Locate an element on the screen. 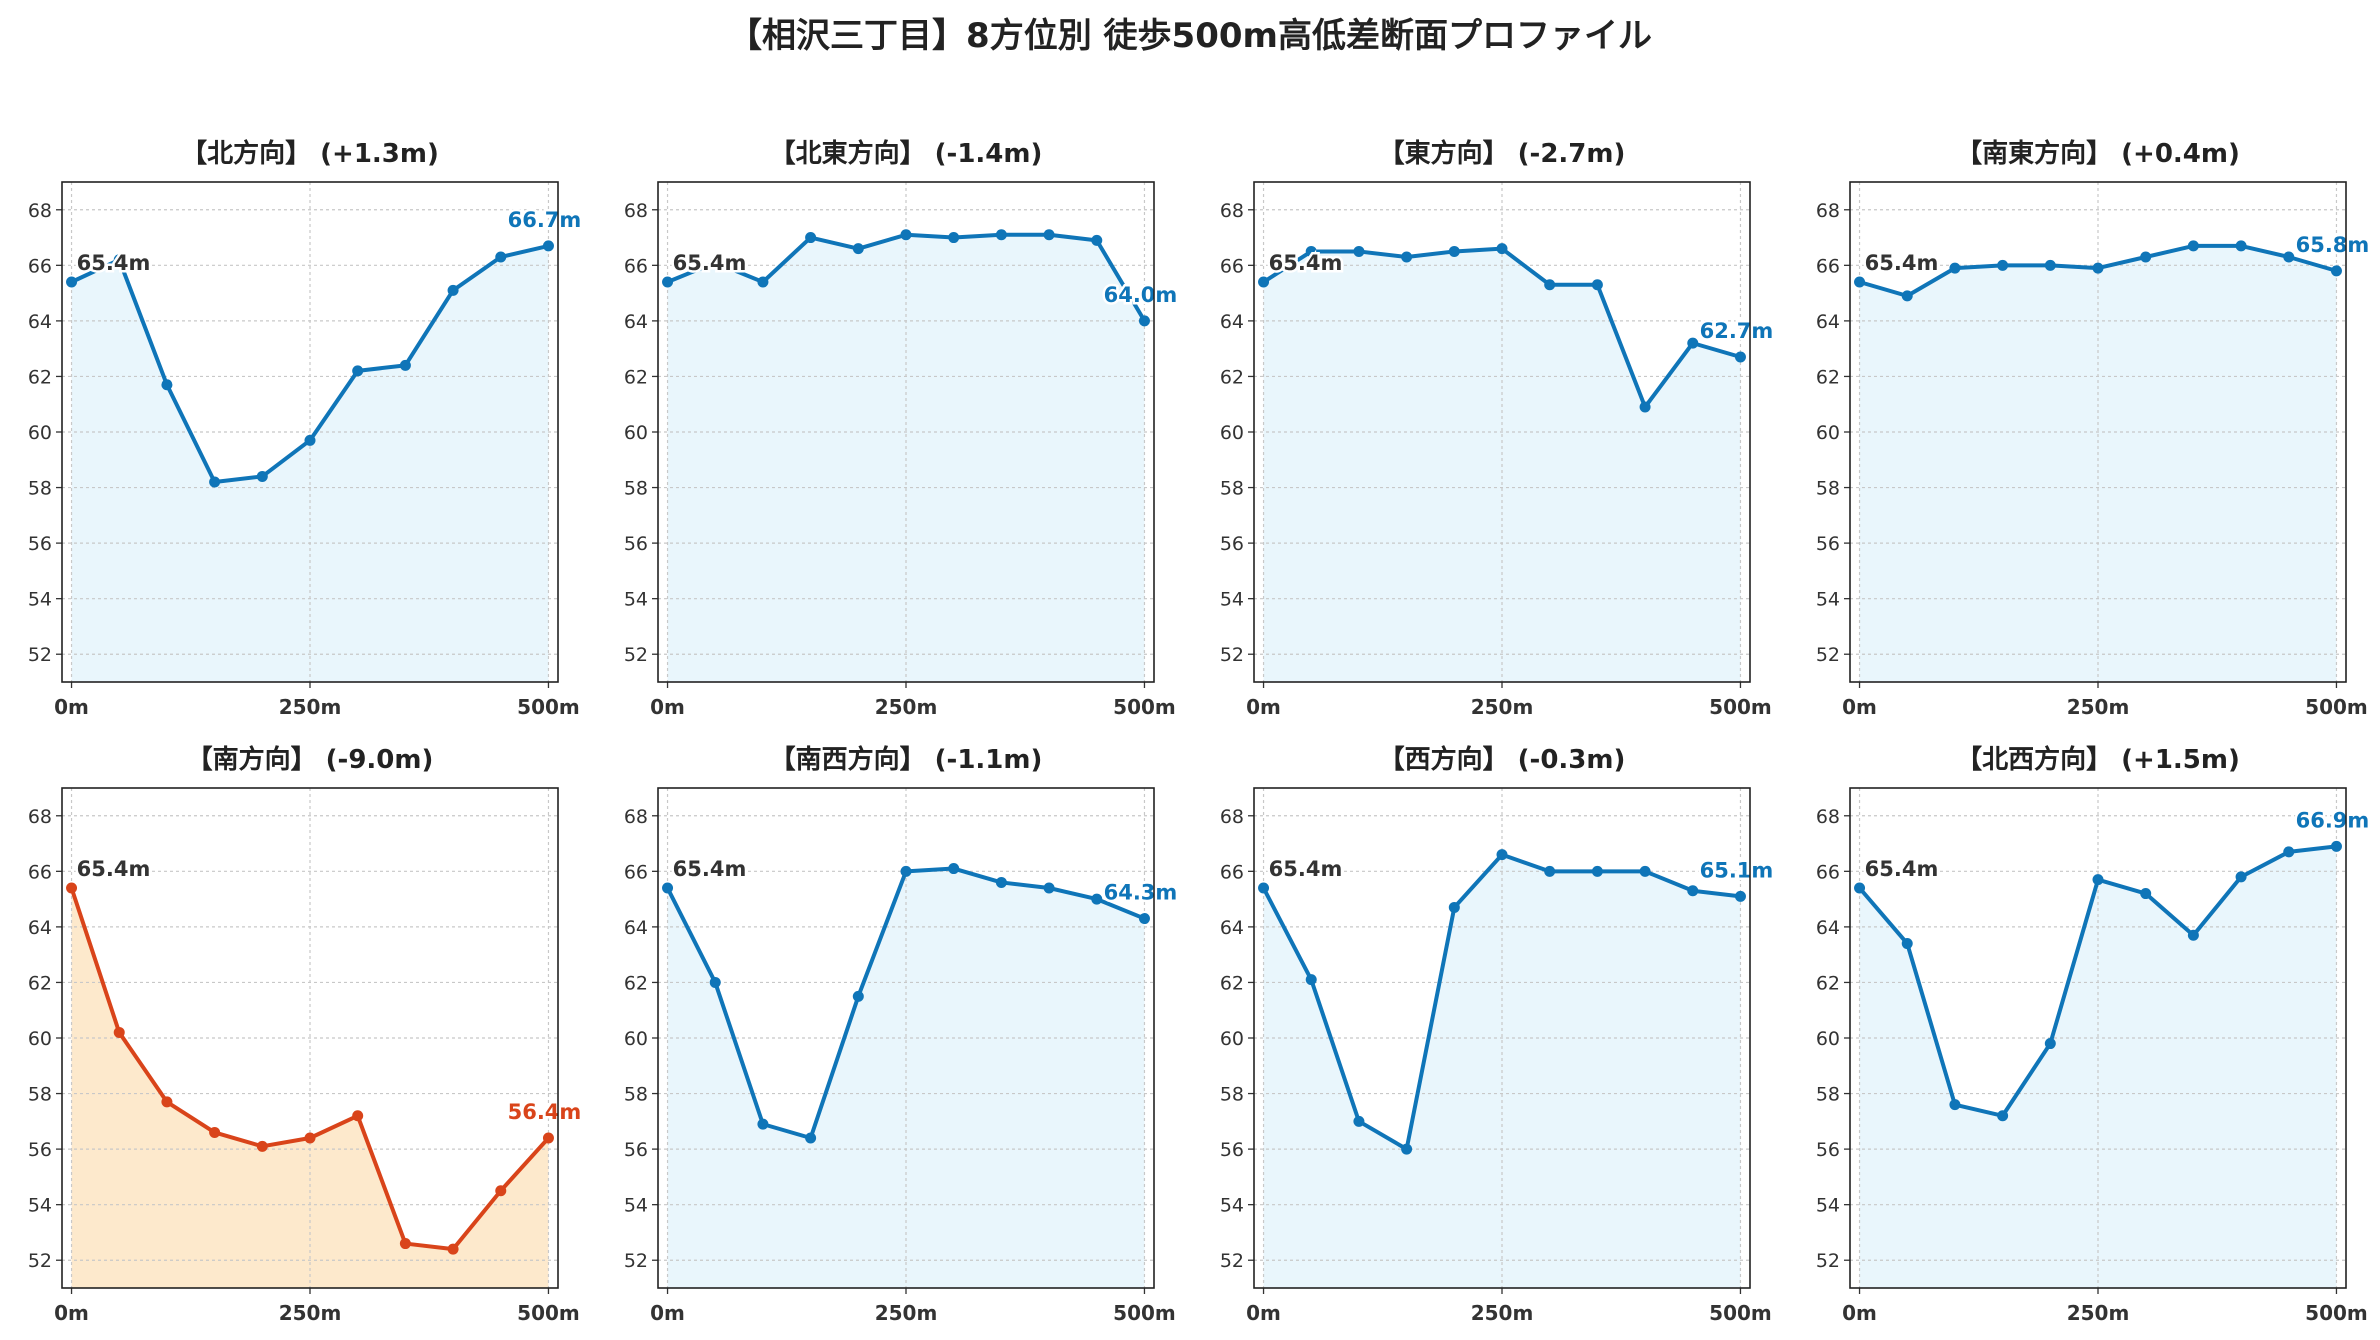  panel-title: 【南西方向】 (-1.1m) is located at coordinates (906, 759).